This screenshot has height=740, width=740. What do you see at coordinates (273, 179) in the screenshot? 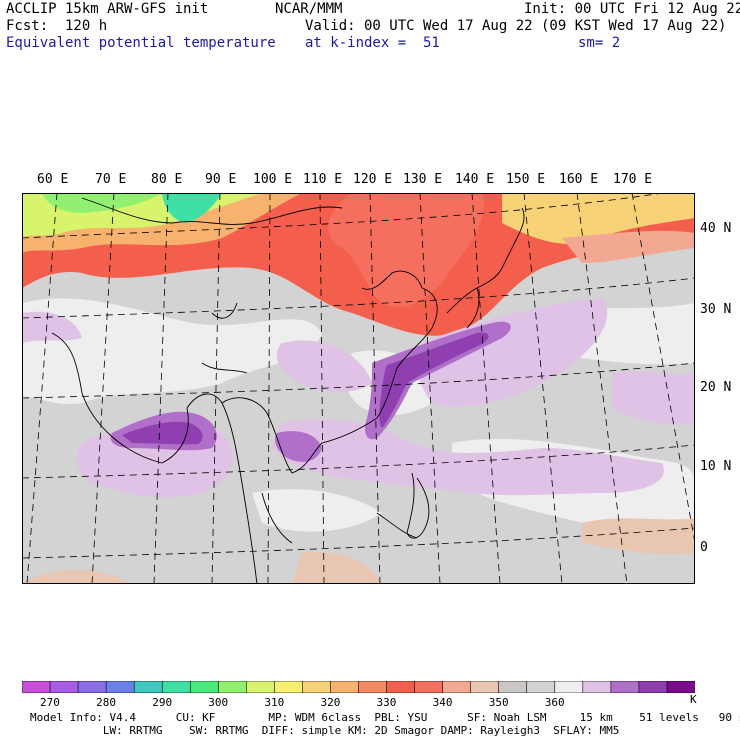
I see `lon-label: 100 E` at bounding box center [273, 179].